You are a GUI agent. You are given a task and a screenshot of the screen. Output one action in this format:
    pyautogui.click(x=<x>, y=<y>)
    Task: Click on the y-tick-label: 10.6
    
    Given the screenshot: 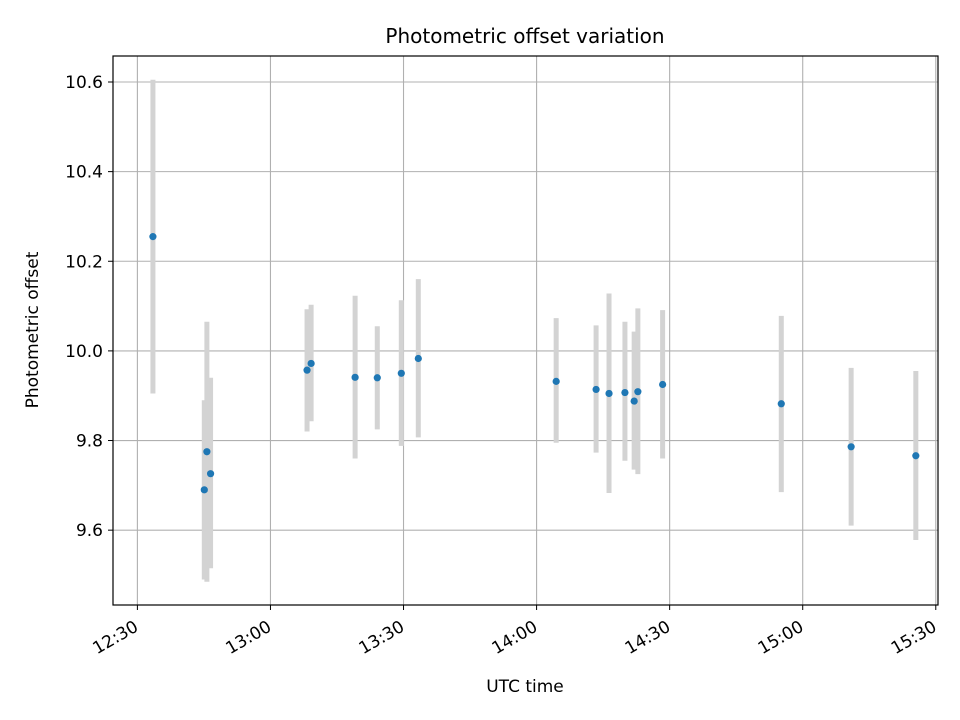 What is the action you would take?
    pyautogui.click(x=84, y=83)
    